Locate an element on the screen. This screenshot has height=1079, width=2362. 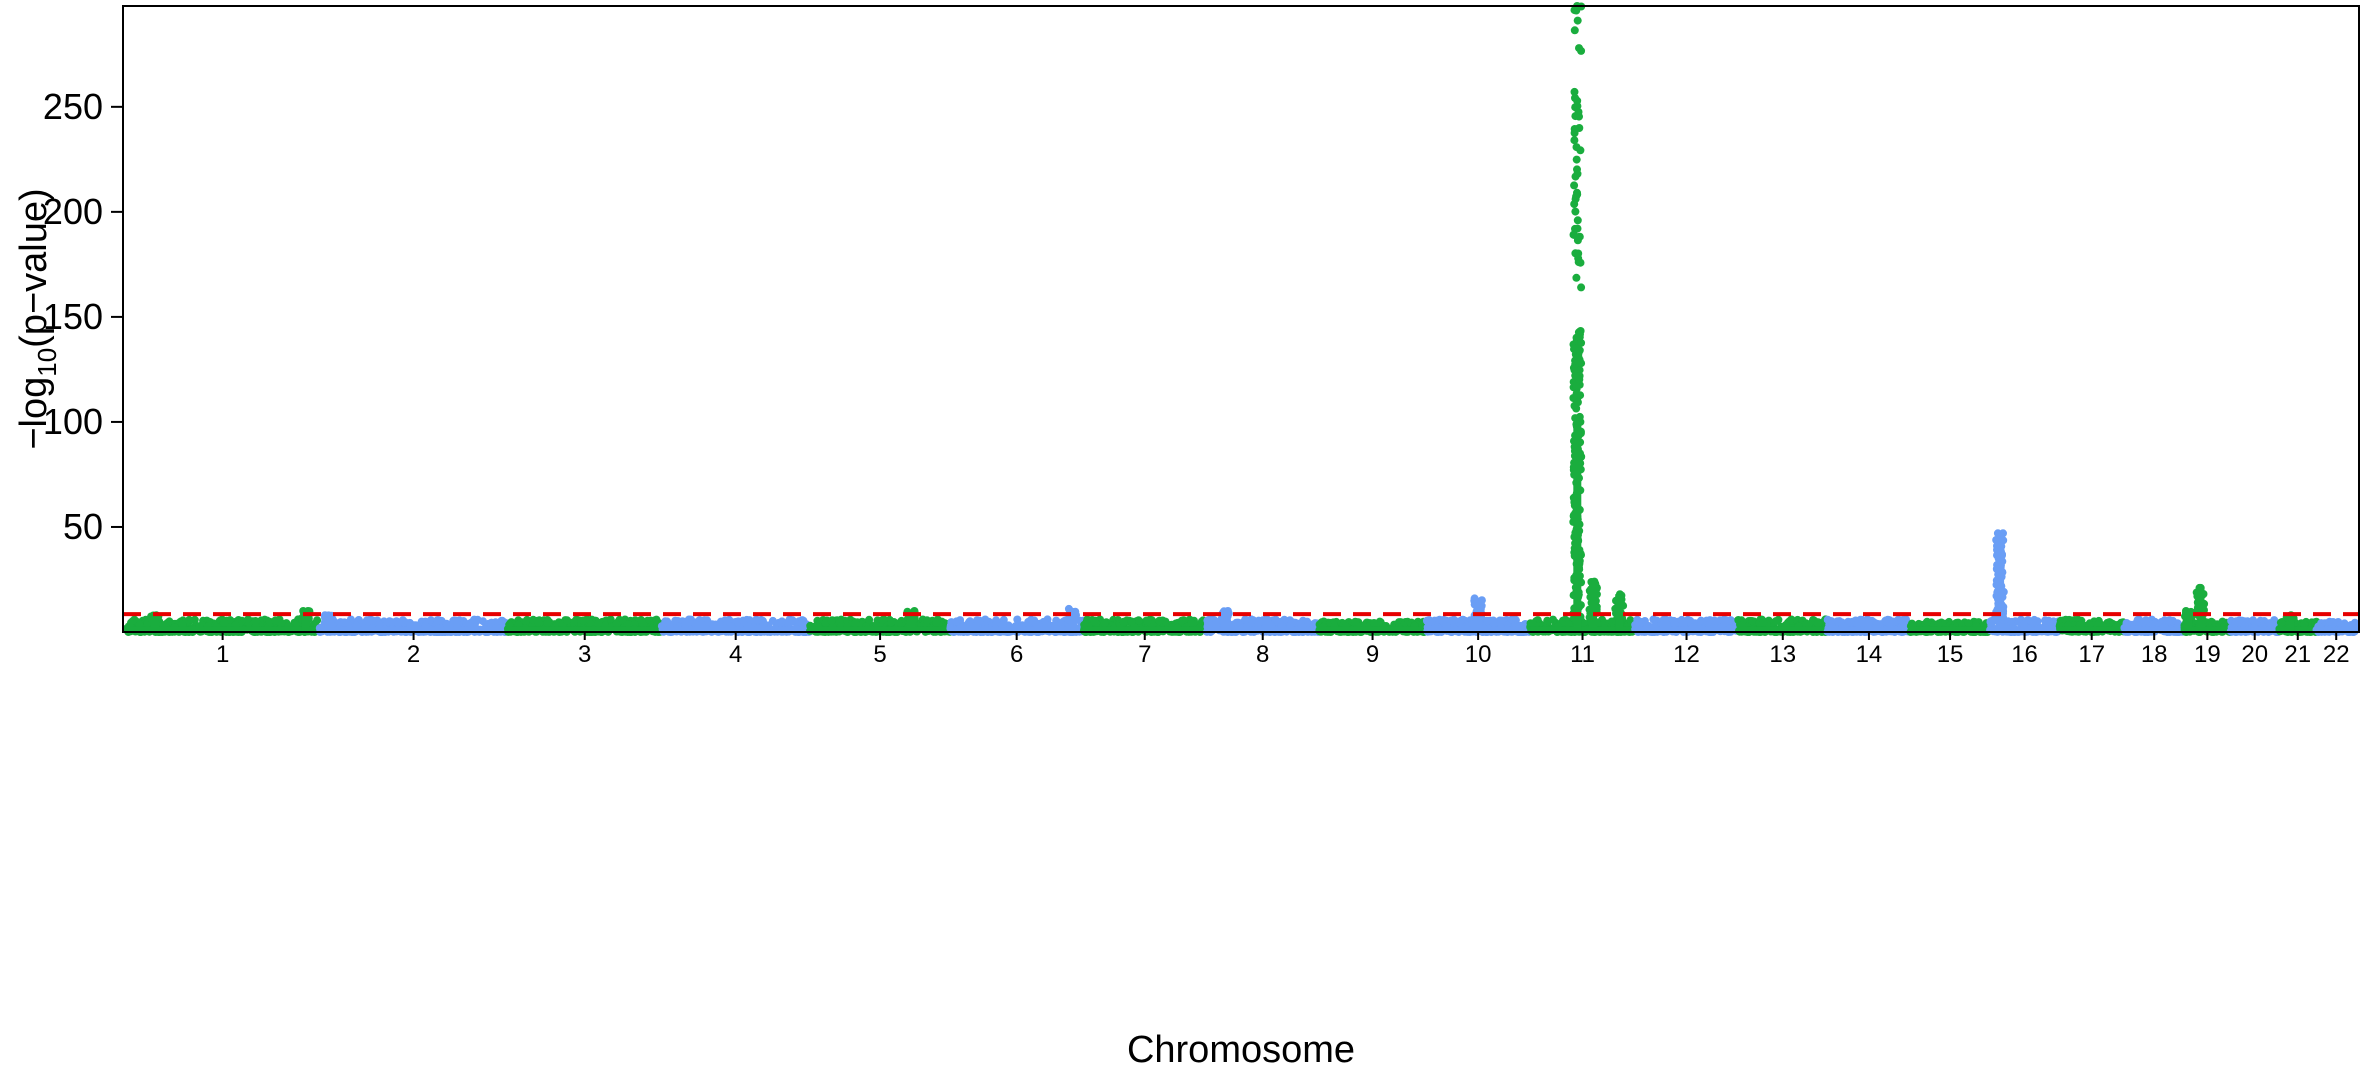
chromosome-11-points is located at coordinates (1582, 319).